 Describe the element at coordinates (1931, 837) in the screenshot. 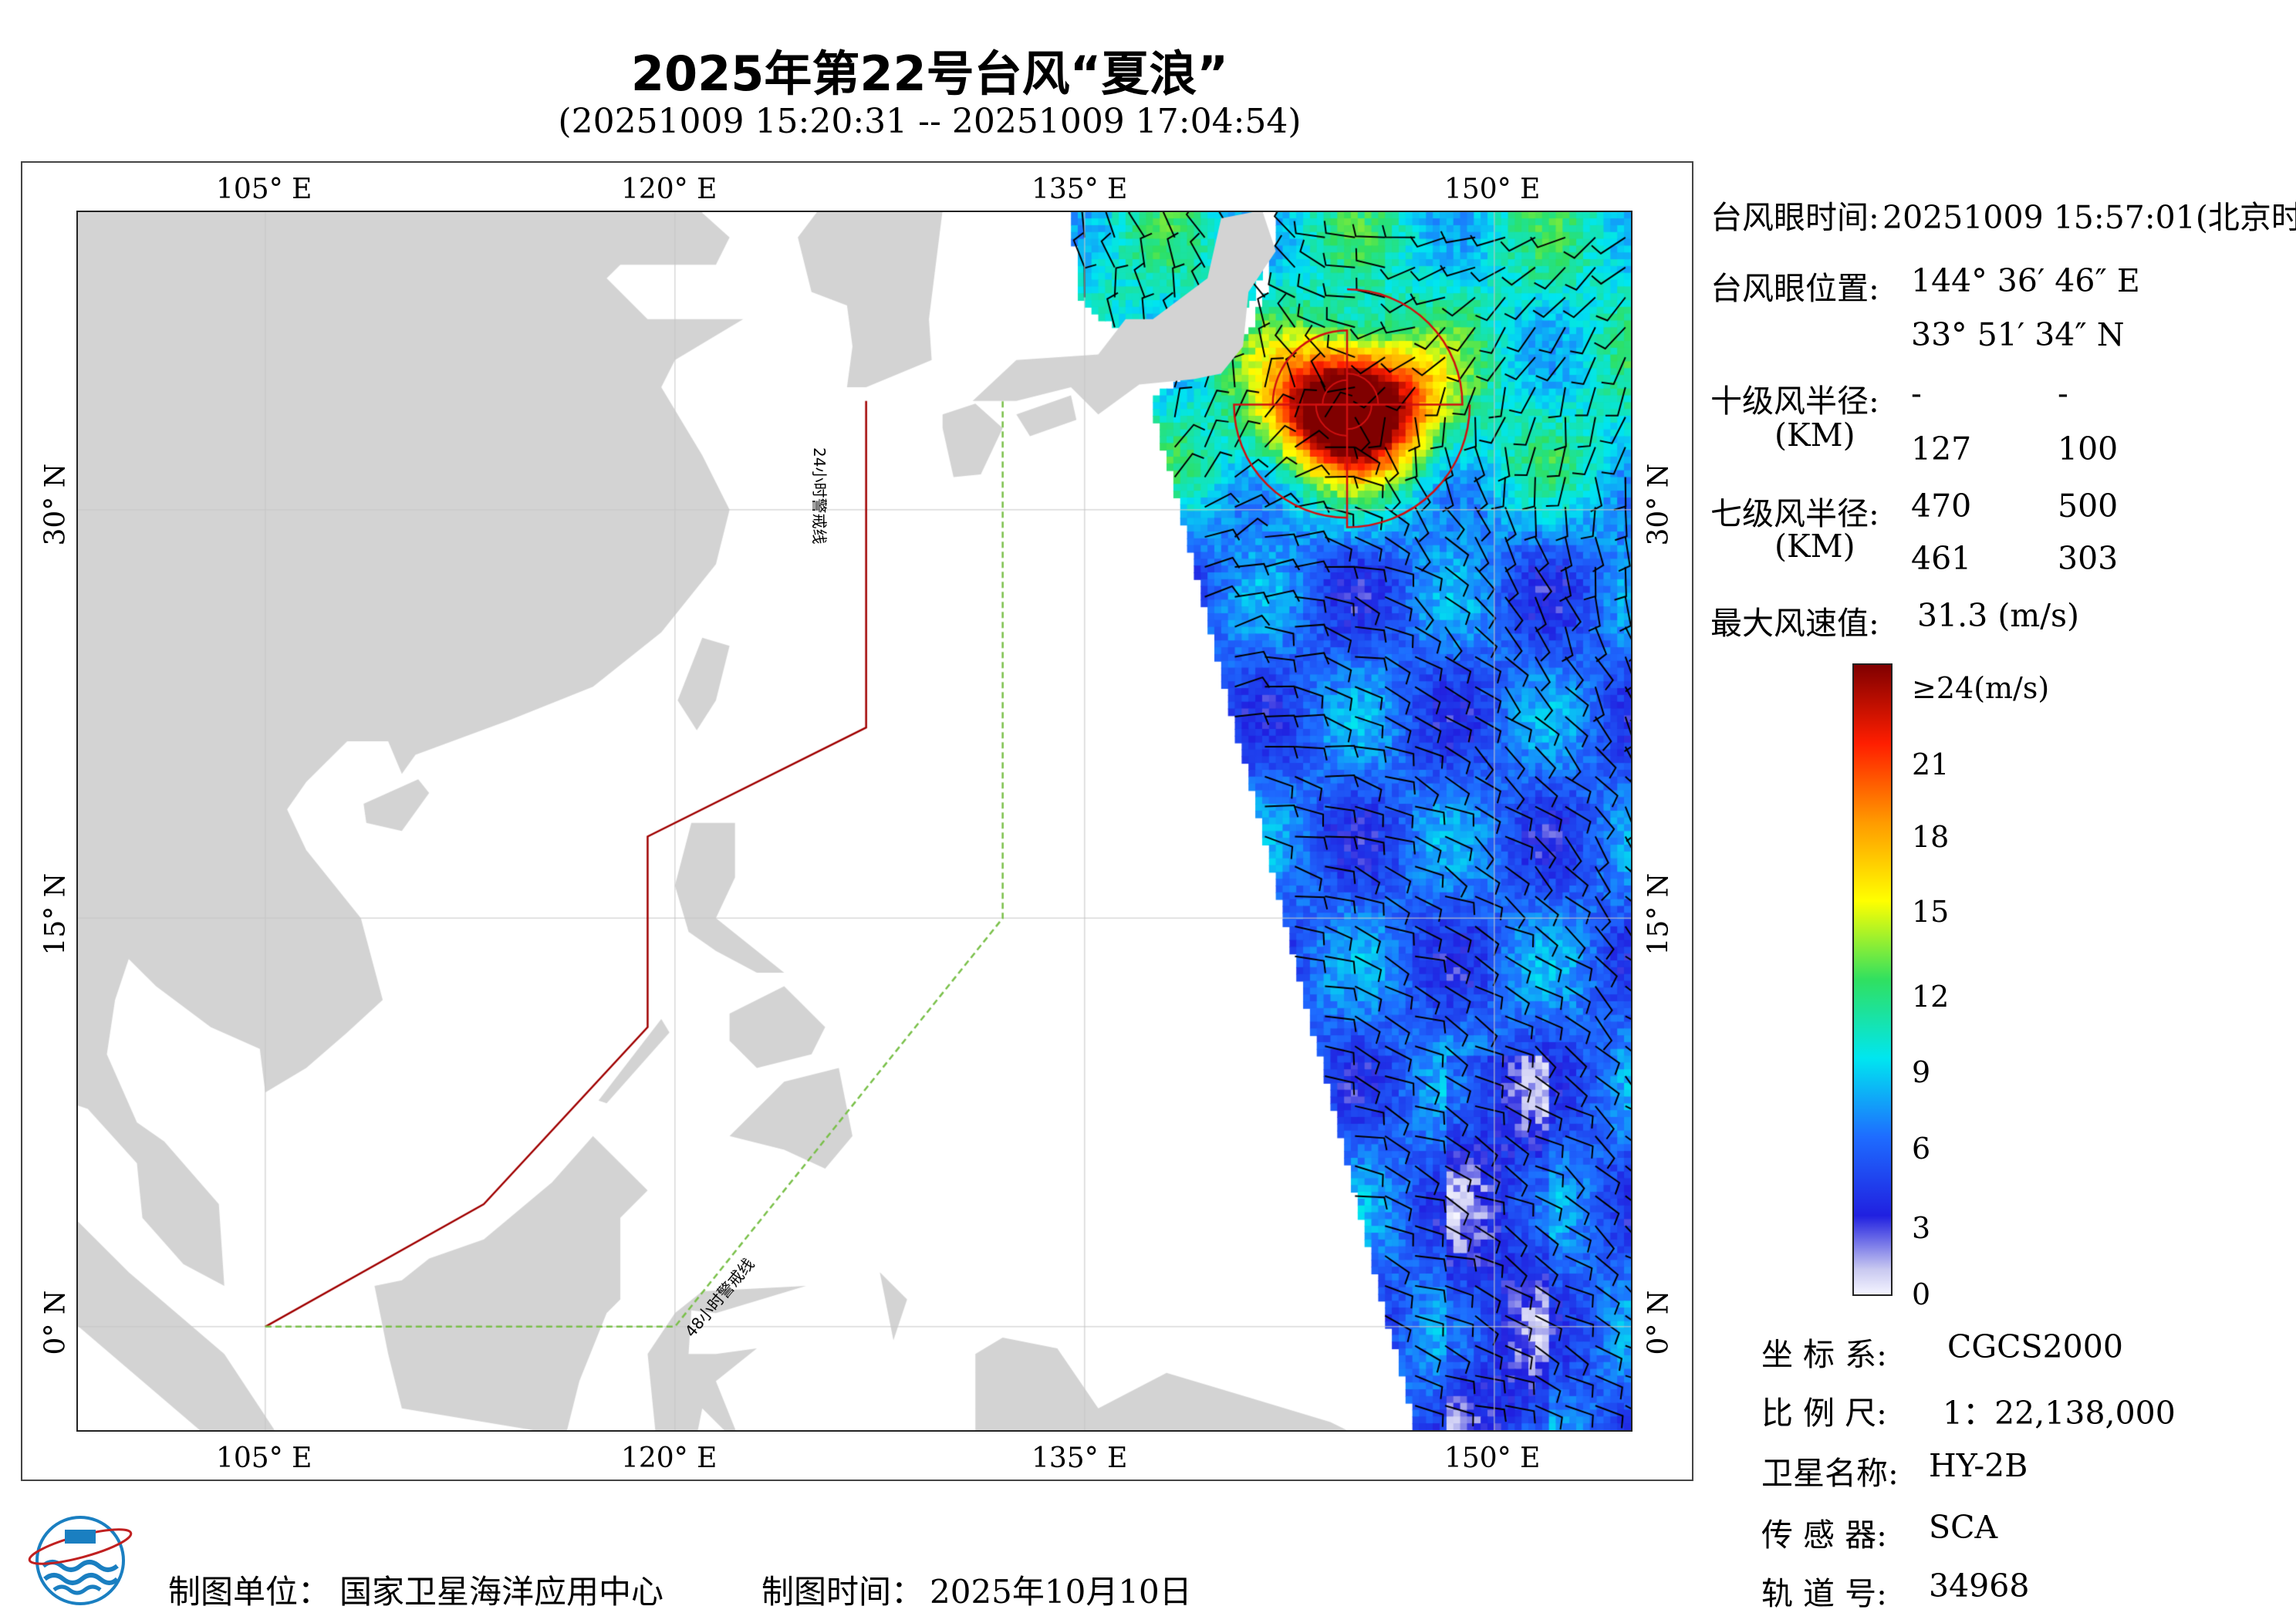

I see `colorbar-label: 18` at that location.